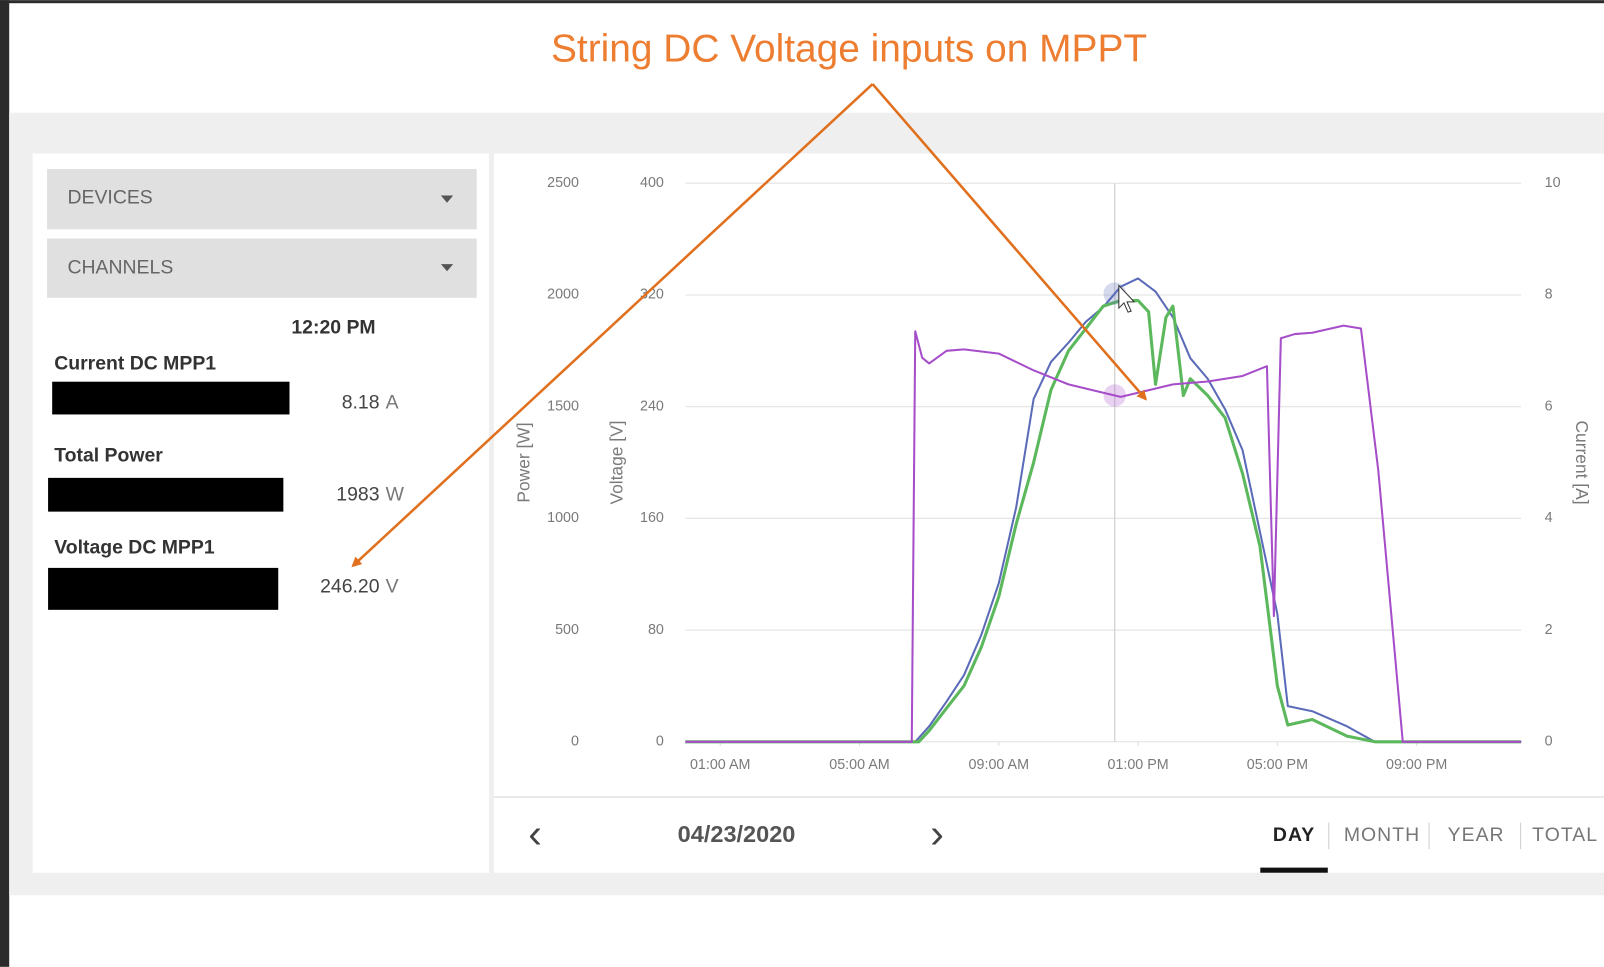  Describe the element at coordinates (652, 295) in the screenshot. I see `y-tick-label: 320` at that location.